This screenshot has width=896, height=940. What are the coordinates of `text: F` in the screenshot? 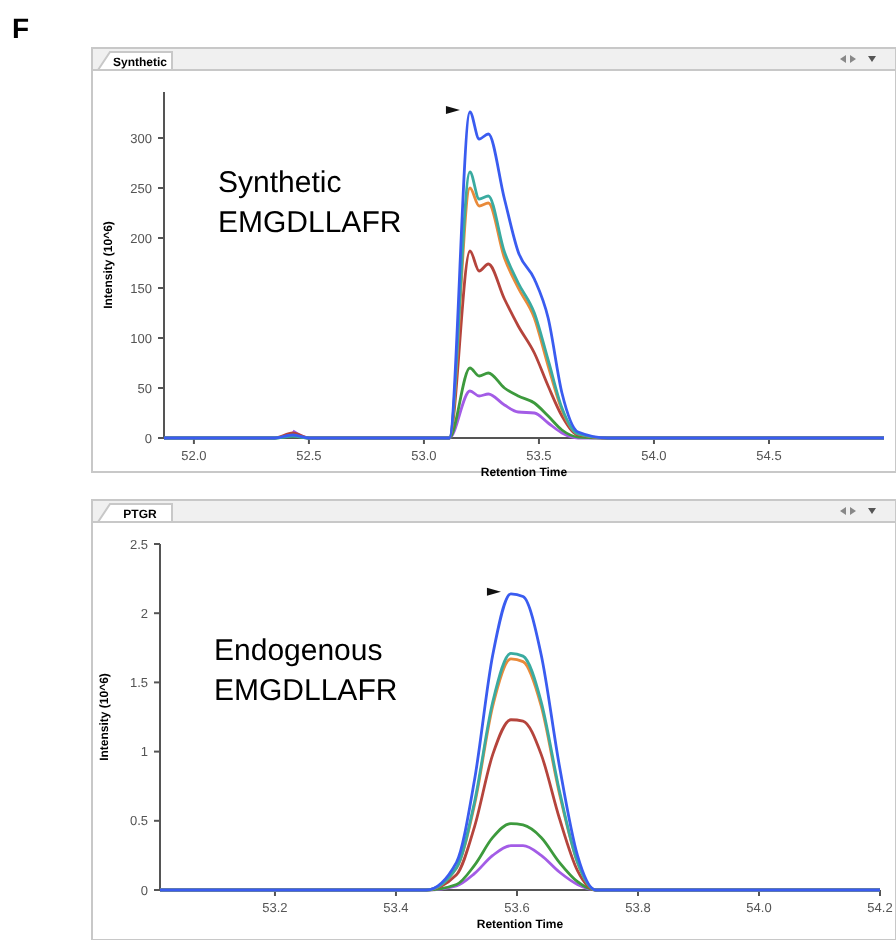 It's located at (21, 28).